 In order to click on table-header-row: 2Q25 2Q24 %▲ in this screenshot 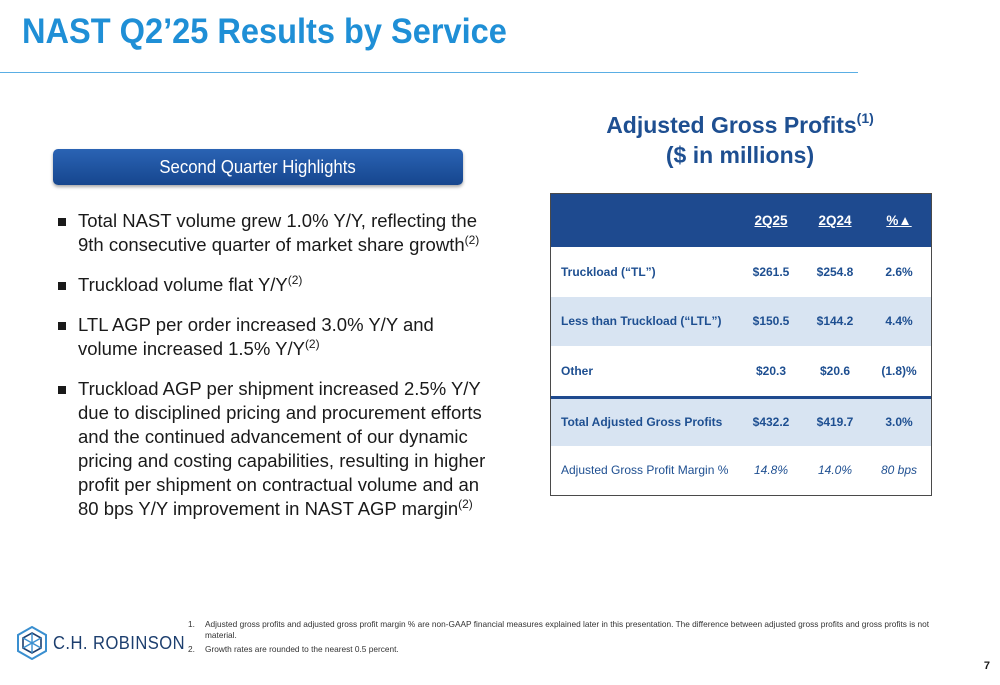, I will do `click(741, 220)`.